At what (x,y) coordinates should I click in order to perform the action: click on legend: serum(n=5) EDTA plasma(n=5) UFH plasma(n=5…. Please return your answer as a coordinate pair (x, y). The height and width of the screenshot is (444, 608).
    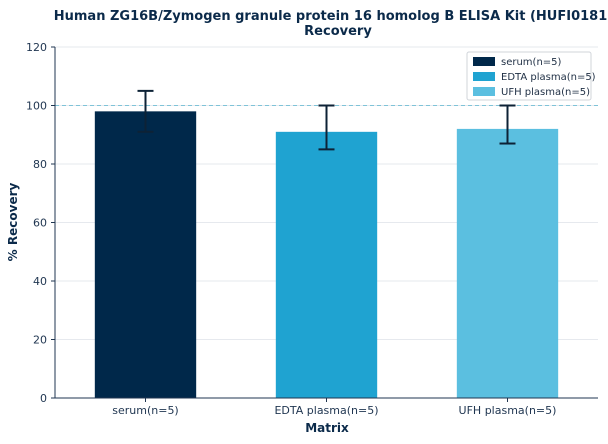
    Looking at the image, I should click on (531, 76).